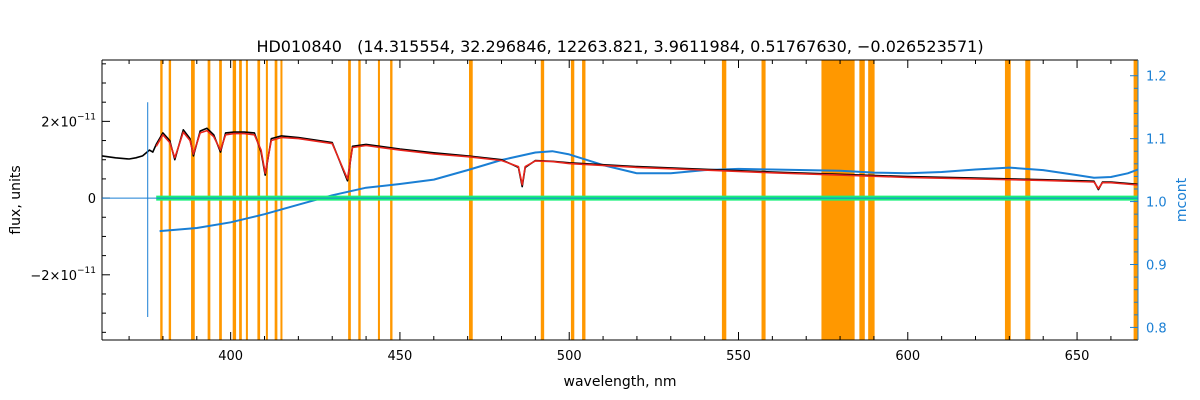 This screenshot has width=1200, height=400. What do you see at coordinates (63, 275) in the screenshot?
I see `y-tick-label: −2×10⁻¹¹` at bounding box center [63, 275].